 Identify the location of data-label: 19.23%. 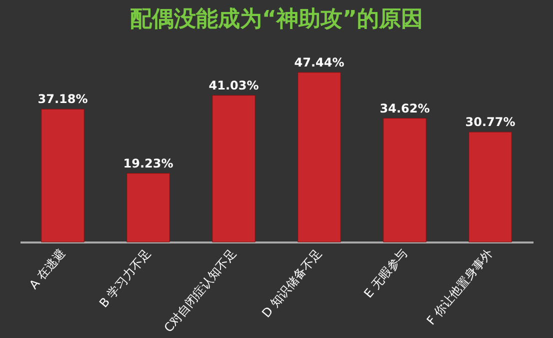
(148, 163).